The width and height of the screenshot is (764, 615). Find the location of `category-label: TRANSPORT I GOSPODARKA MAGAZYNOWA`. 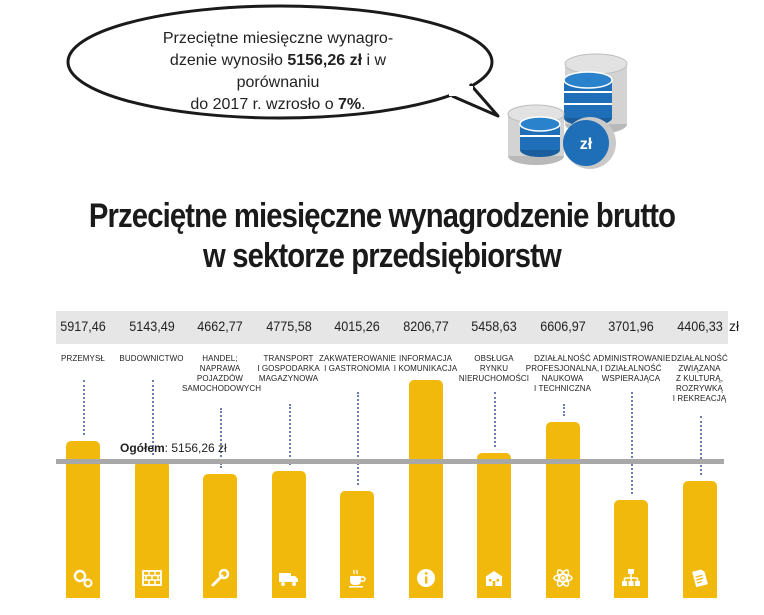

category-label: TRANSPORT I GOSPODARKA MAGAZYNOWA is located at coordinates (288, 368).